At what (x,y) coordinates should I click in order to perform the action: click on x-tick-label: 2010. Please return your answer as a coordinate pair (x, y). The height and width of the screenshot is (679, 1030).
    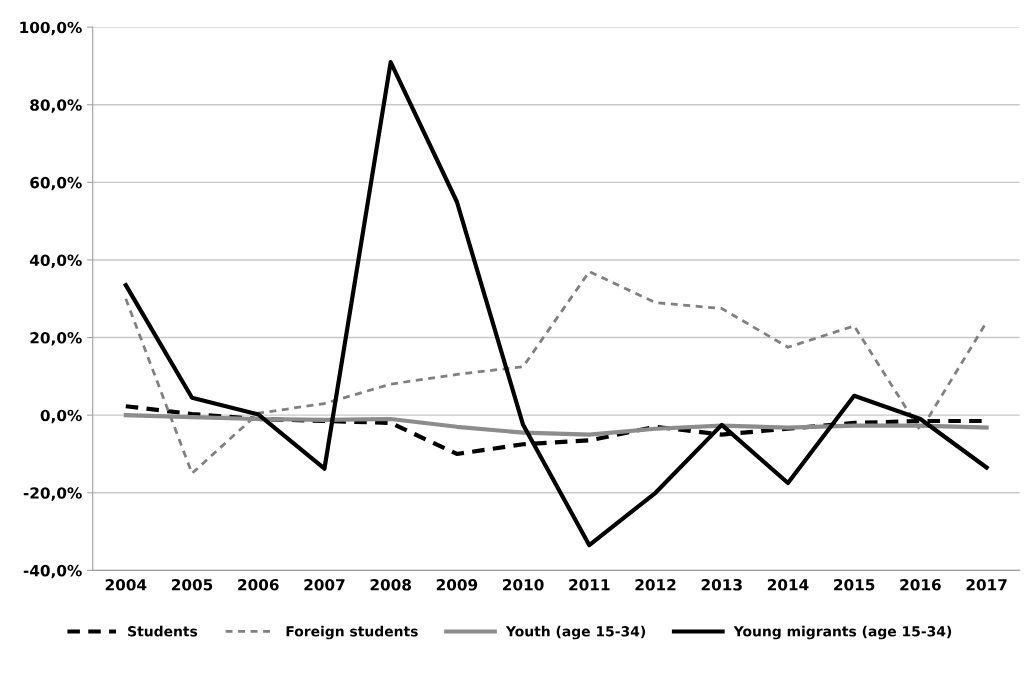
    Looking at the image, I should click on (523, 584).